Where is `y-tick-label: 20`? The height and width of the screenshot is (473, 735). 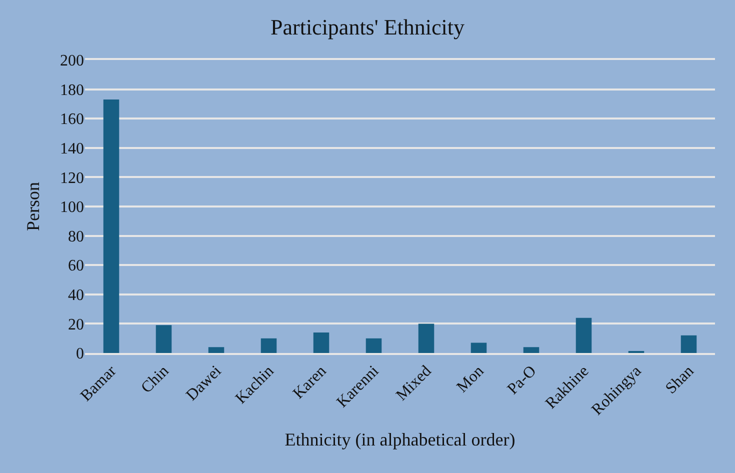 y-tick-label: 20 is located at coordinates (76, 325).